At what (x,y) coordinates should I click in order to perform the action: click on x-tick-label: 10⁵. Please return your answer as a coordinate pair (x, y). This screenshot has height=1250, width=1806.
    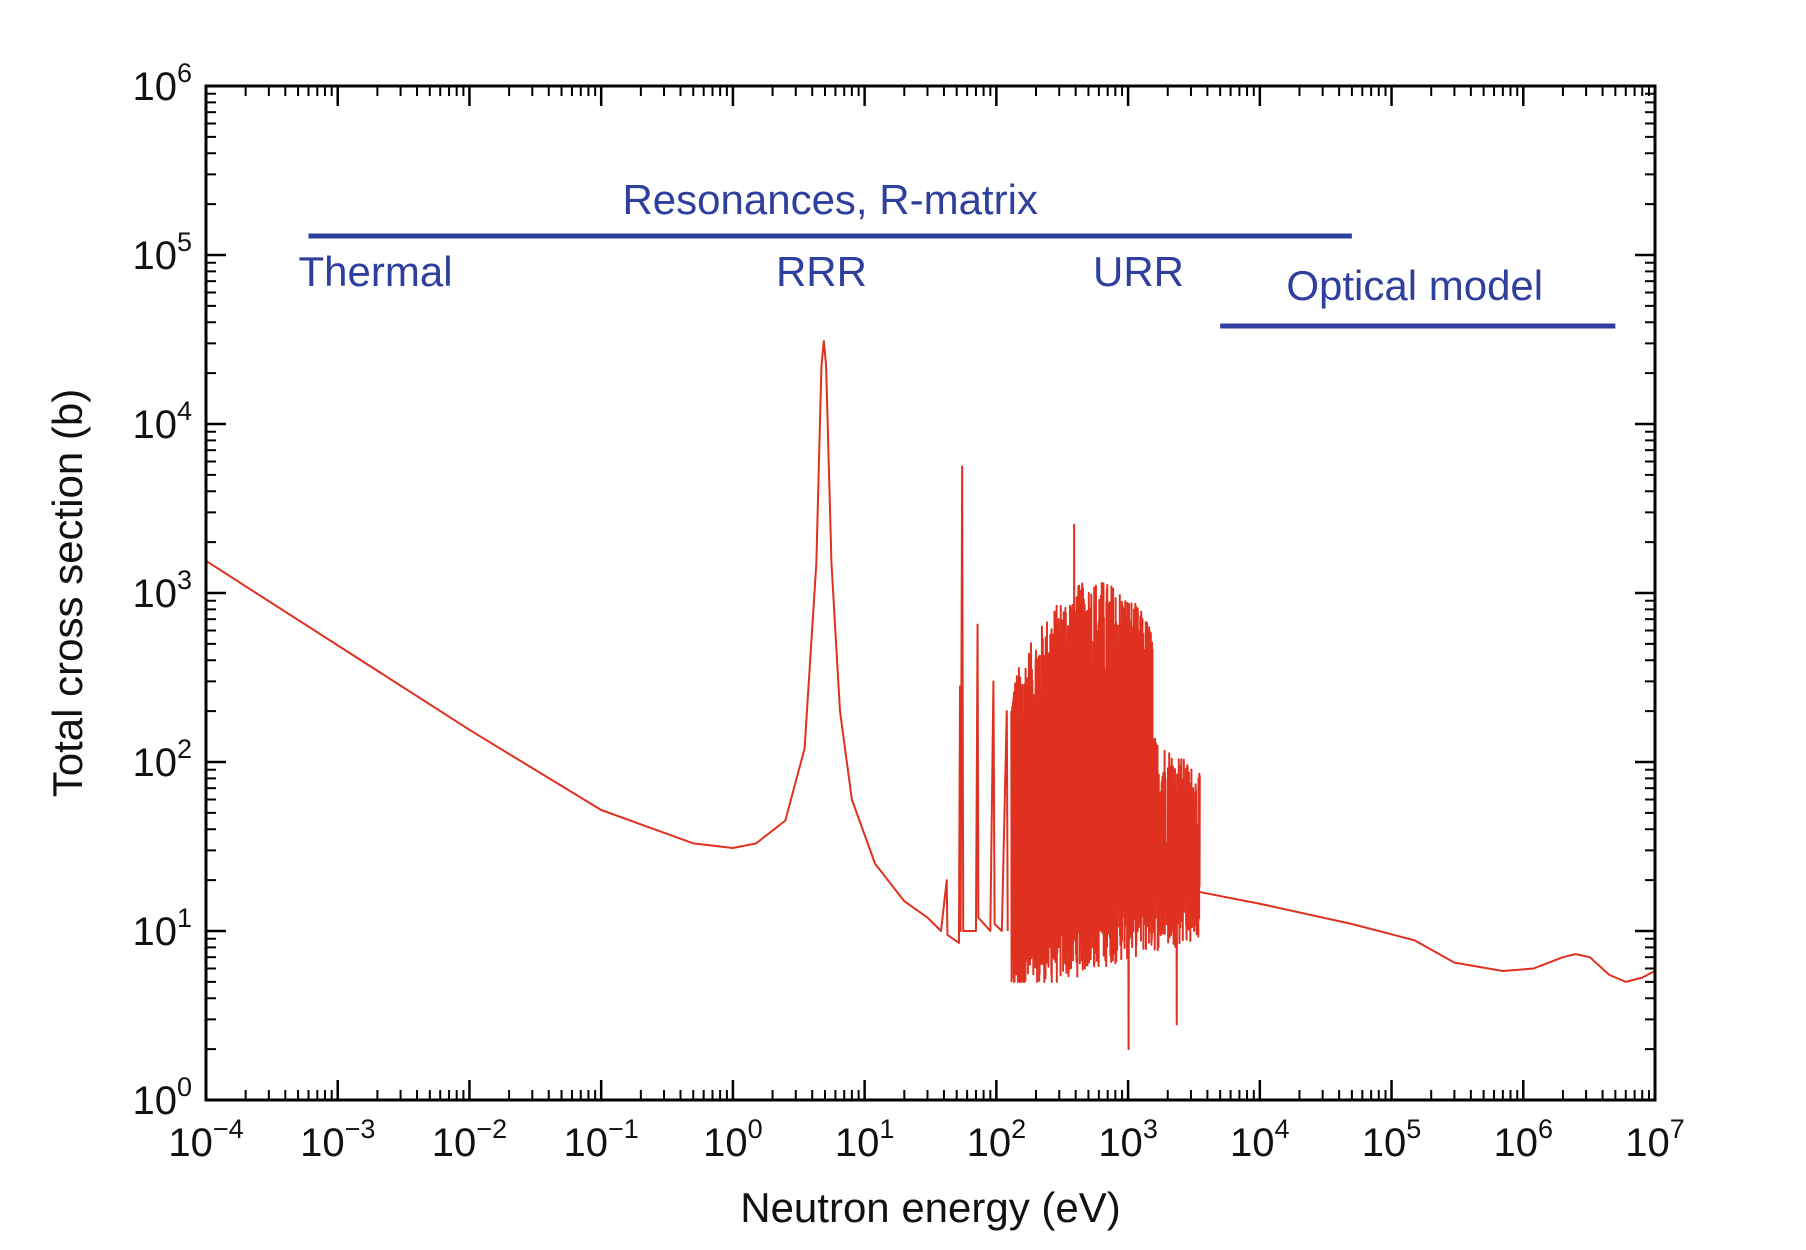
    Looking at the image, I should click on (1392, 1139).